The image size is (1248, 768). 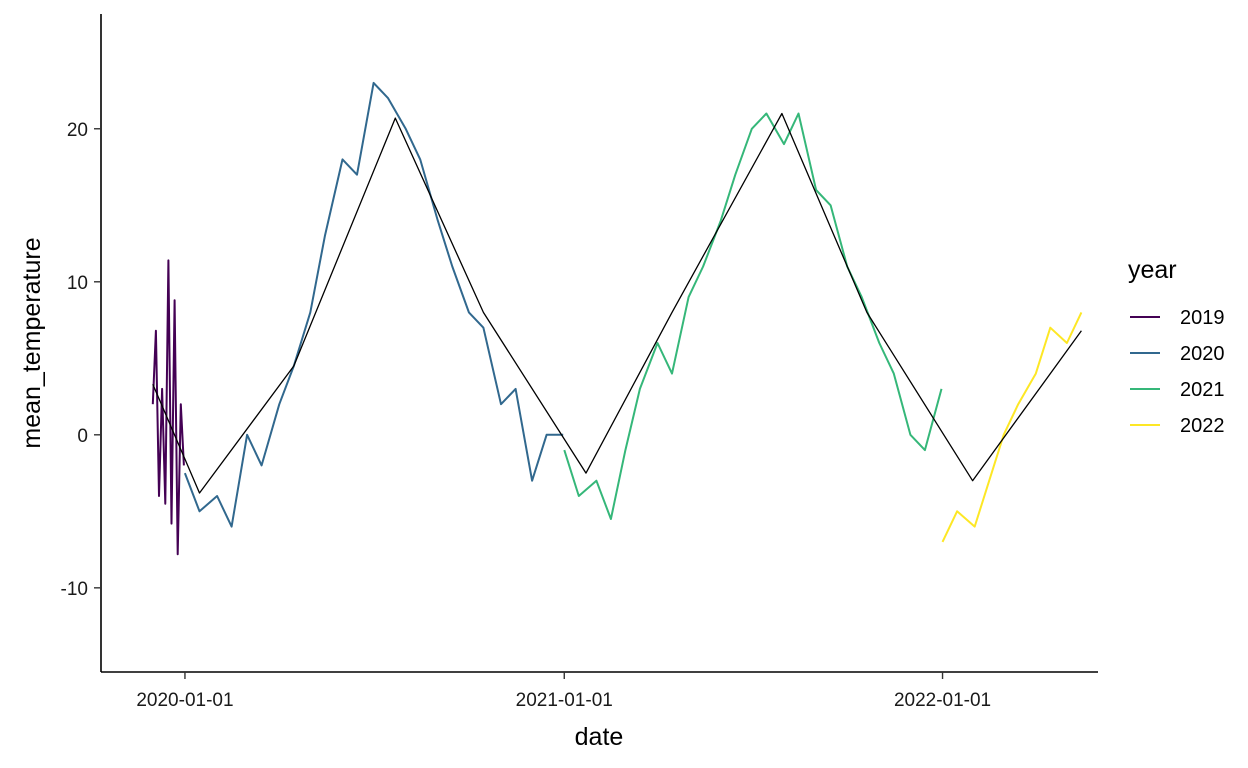 I want to click on legend-label-2019: 2019, so click(x=1202, y=318).